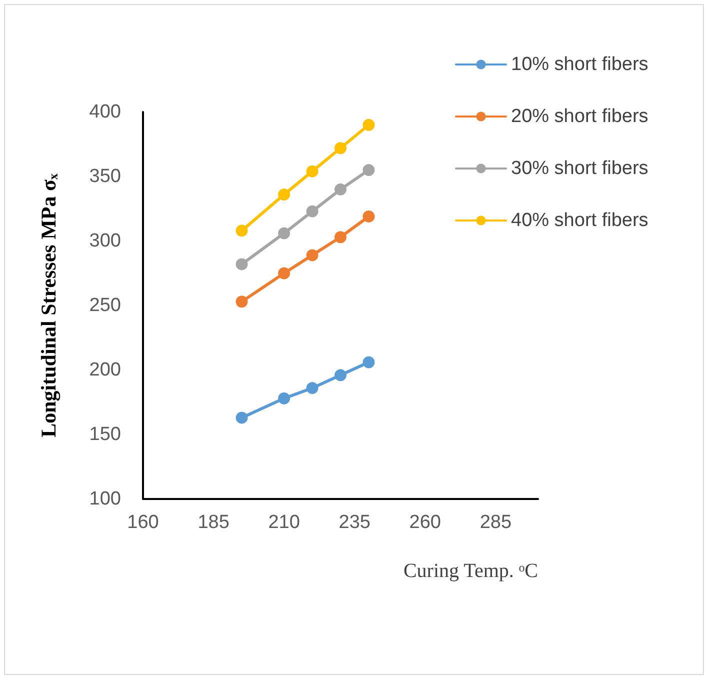 The height and width of the screenshot is (681, 710). Describe the element at coordinates (579, 64) in the screenshot. I see `legend-label: 10% short fibers` at that location.